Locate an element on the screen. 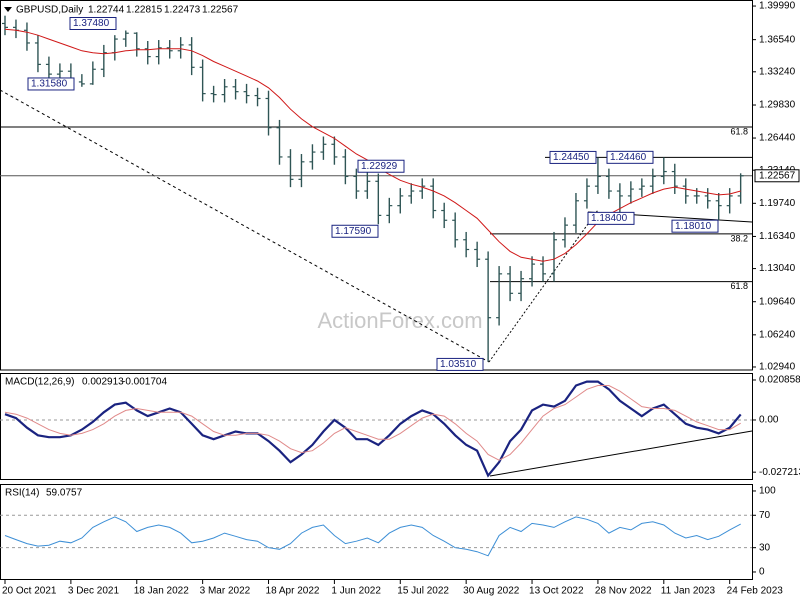 This screenshot has width=800, height=600. fib-level-label: 38.2 is located at coordinates (739, 238).